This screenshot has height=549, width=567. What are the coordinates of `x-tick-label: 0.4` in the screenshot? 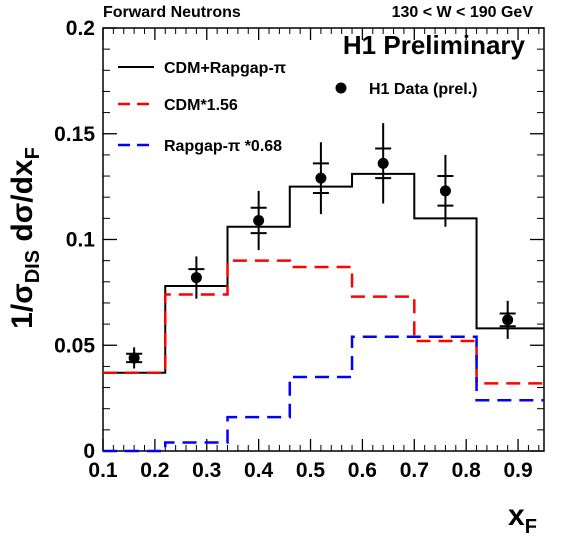 It's located at (259, 470).